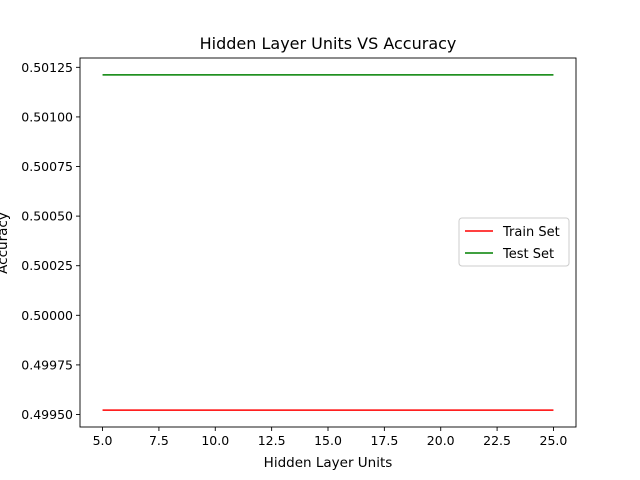 The height and width of the screenshot is (480, 640). Describe the element at coordinates (47, 67) in the screenshot. I see `y-tick-label: 0.50125` at that location.